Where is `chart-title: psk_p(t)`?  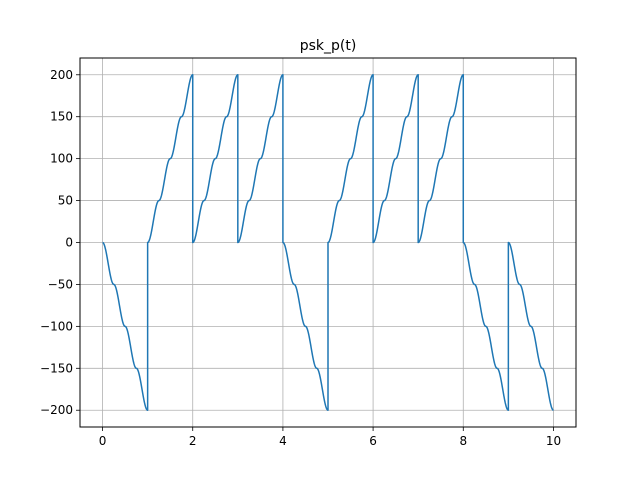
chart-title: psk_p(t) is located at coordinates (328, 46).